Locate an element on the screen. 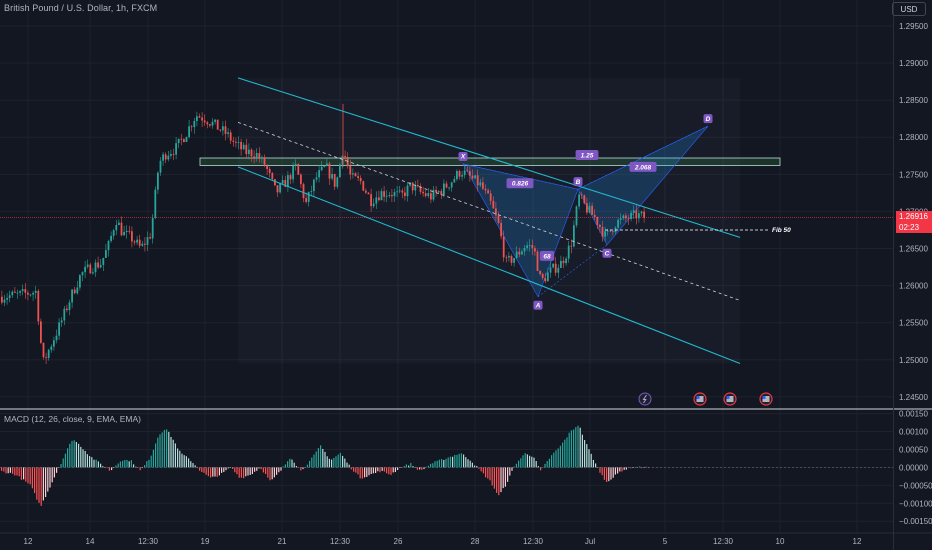 This screenshot has height=550, width=932. flag-canton is located at coordinates (764, 397).